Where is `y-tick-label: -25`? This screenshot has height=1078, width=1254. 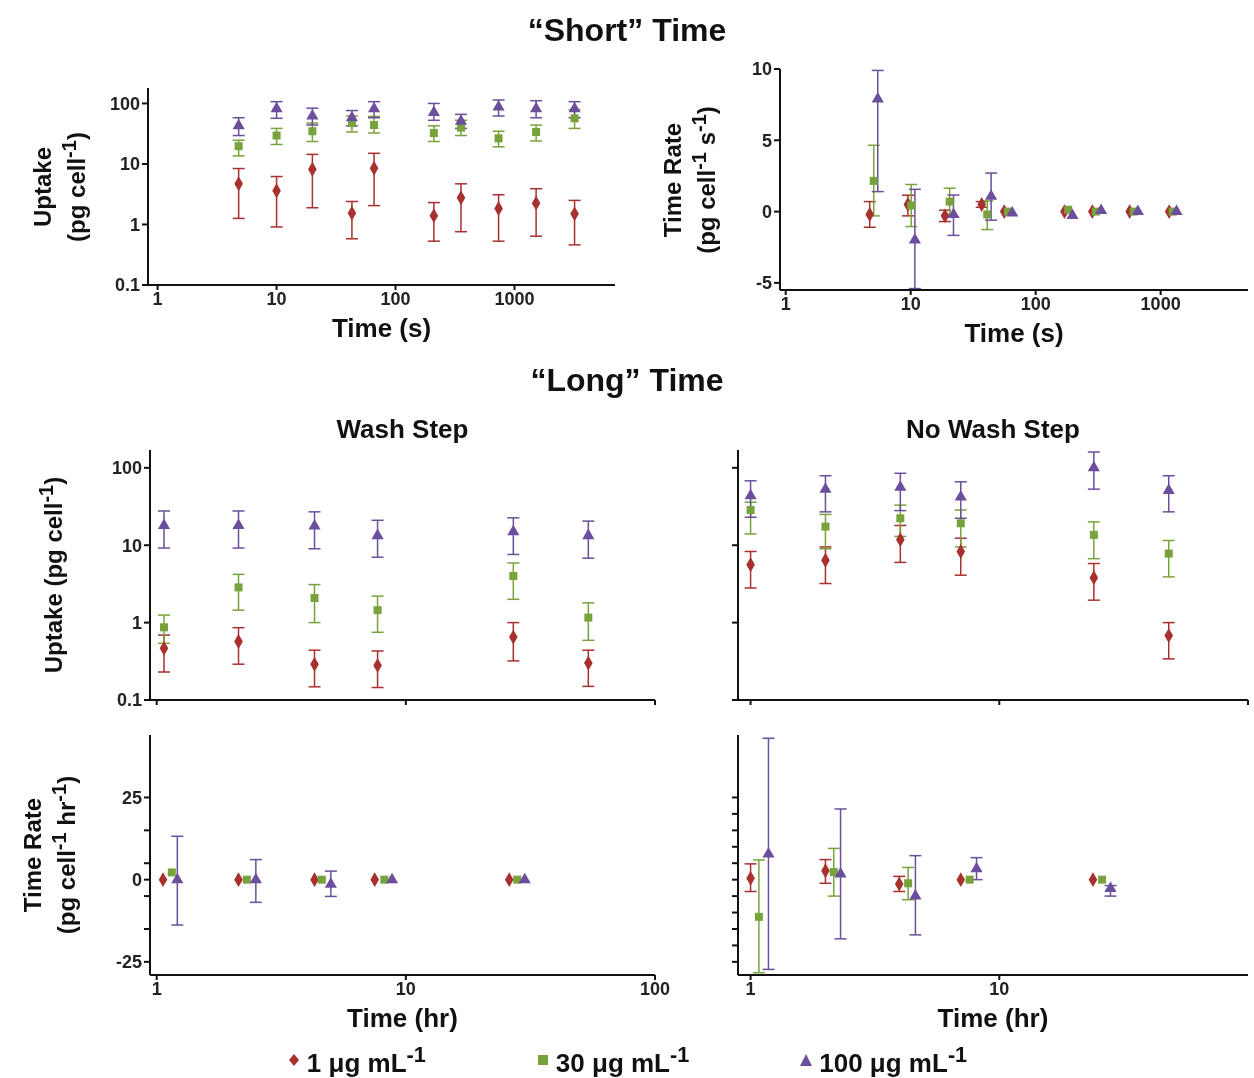
y-tick-label: -25 is located at coordinates (128, 962).